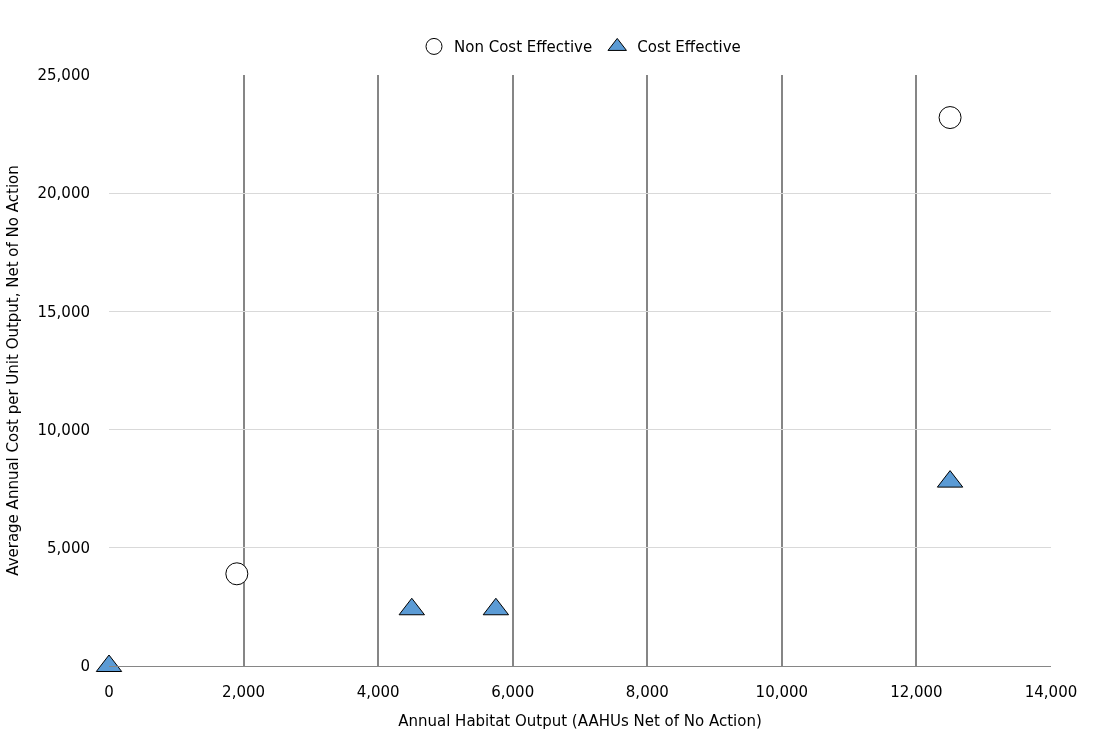 This screenshot has width=1106, height=739. Describe the element at coordinates (523, 47) in the screenshot. I see `legend-label: Non Cost Effective` at that location.